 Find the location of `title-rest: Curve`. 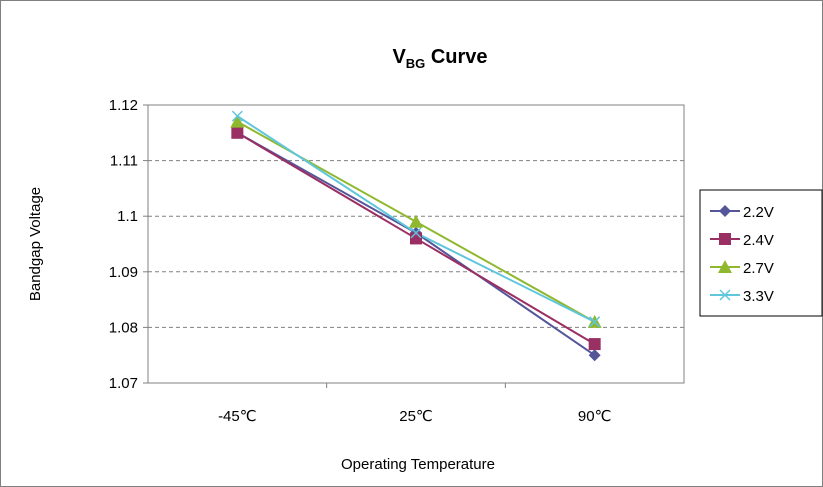

title-rest: Curve is located at coordinates (456, 57).